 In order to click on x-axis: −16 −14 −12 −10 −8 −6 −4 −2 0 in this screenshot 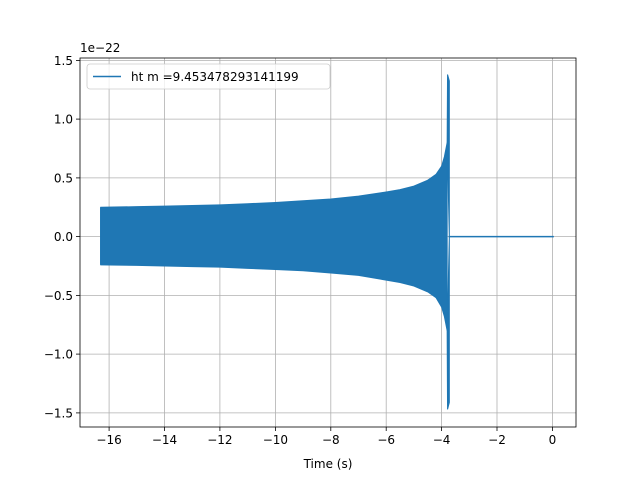, I will do `click(326, 437)`.